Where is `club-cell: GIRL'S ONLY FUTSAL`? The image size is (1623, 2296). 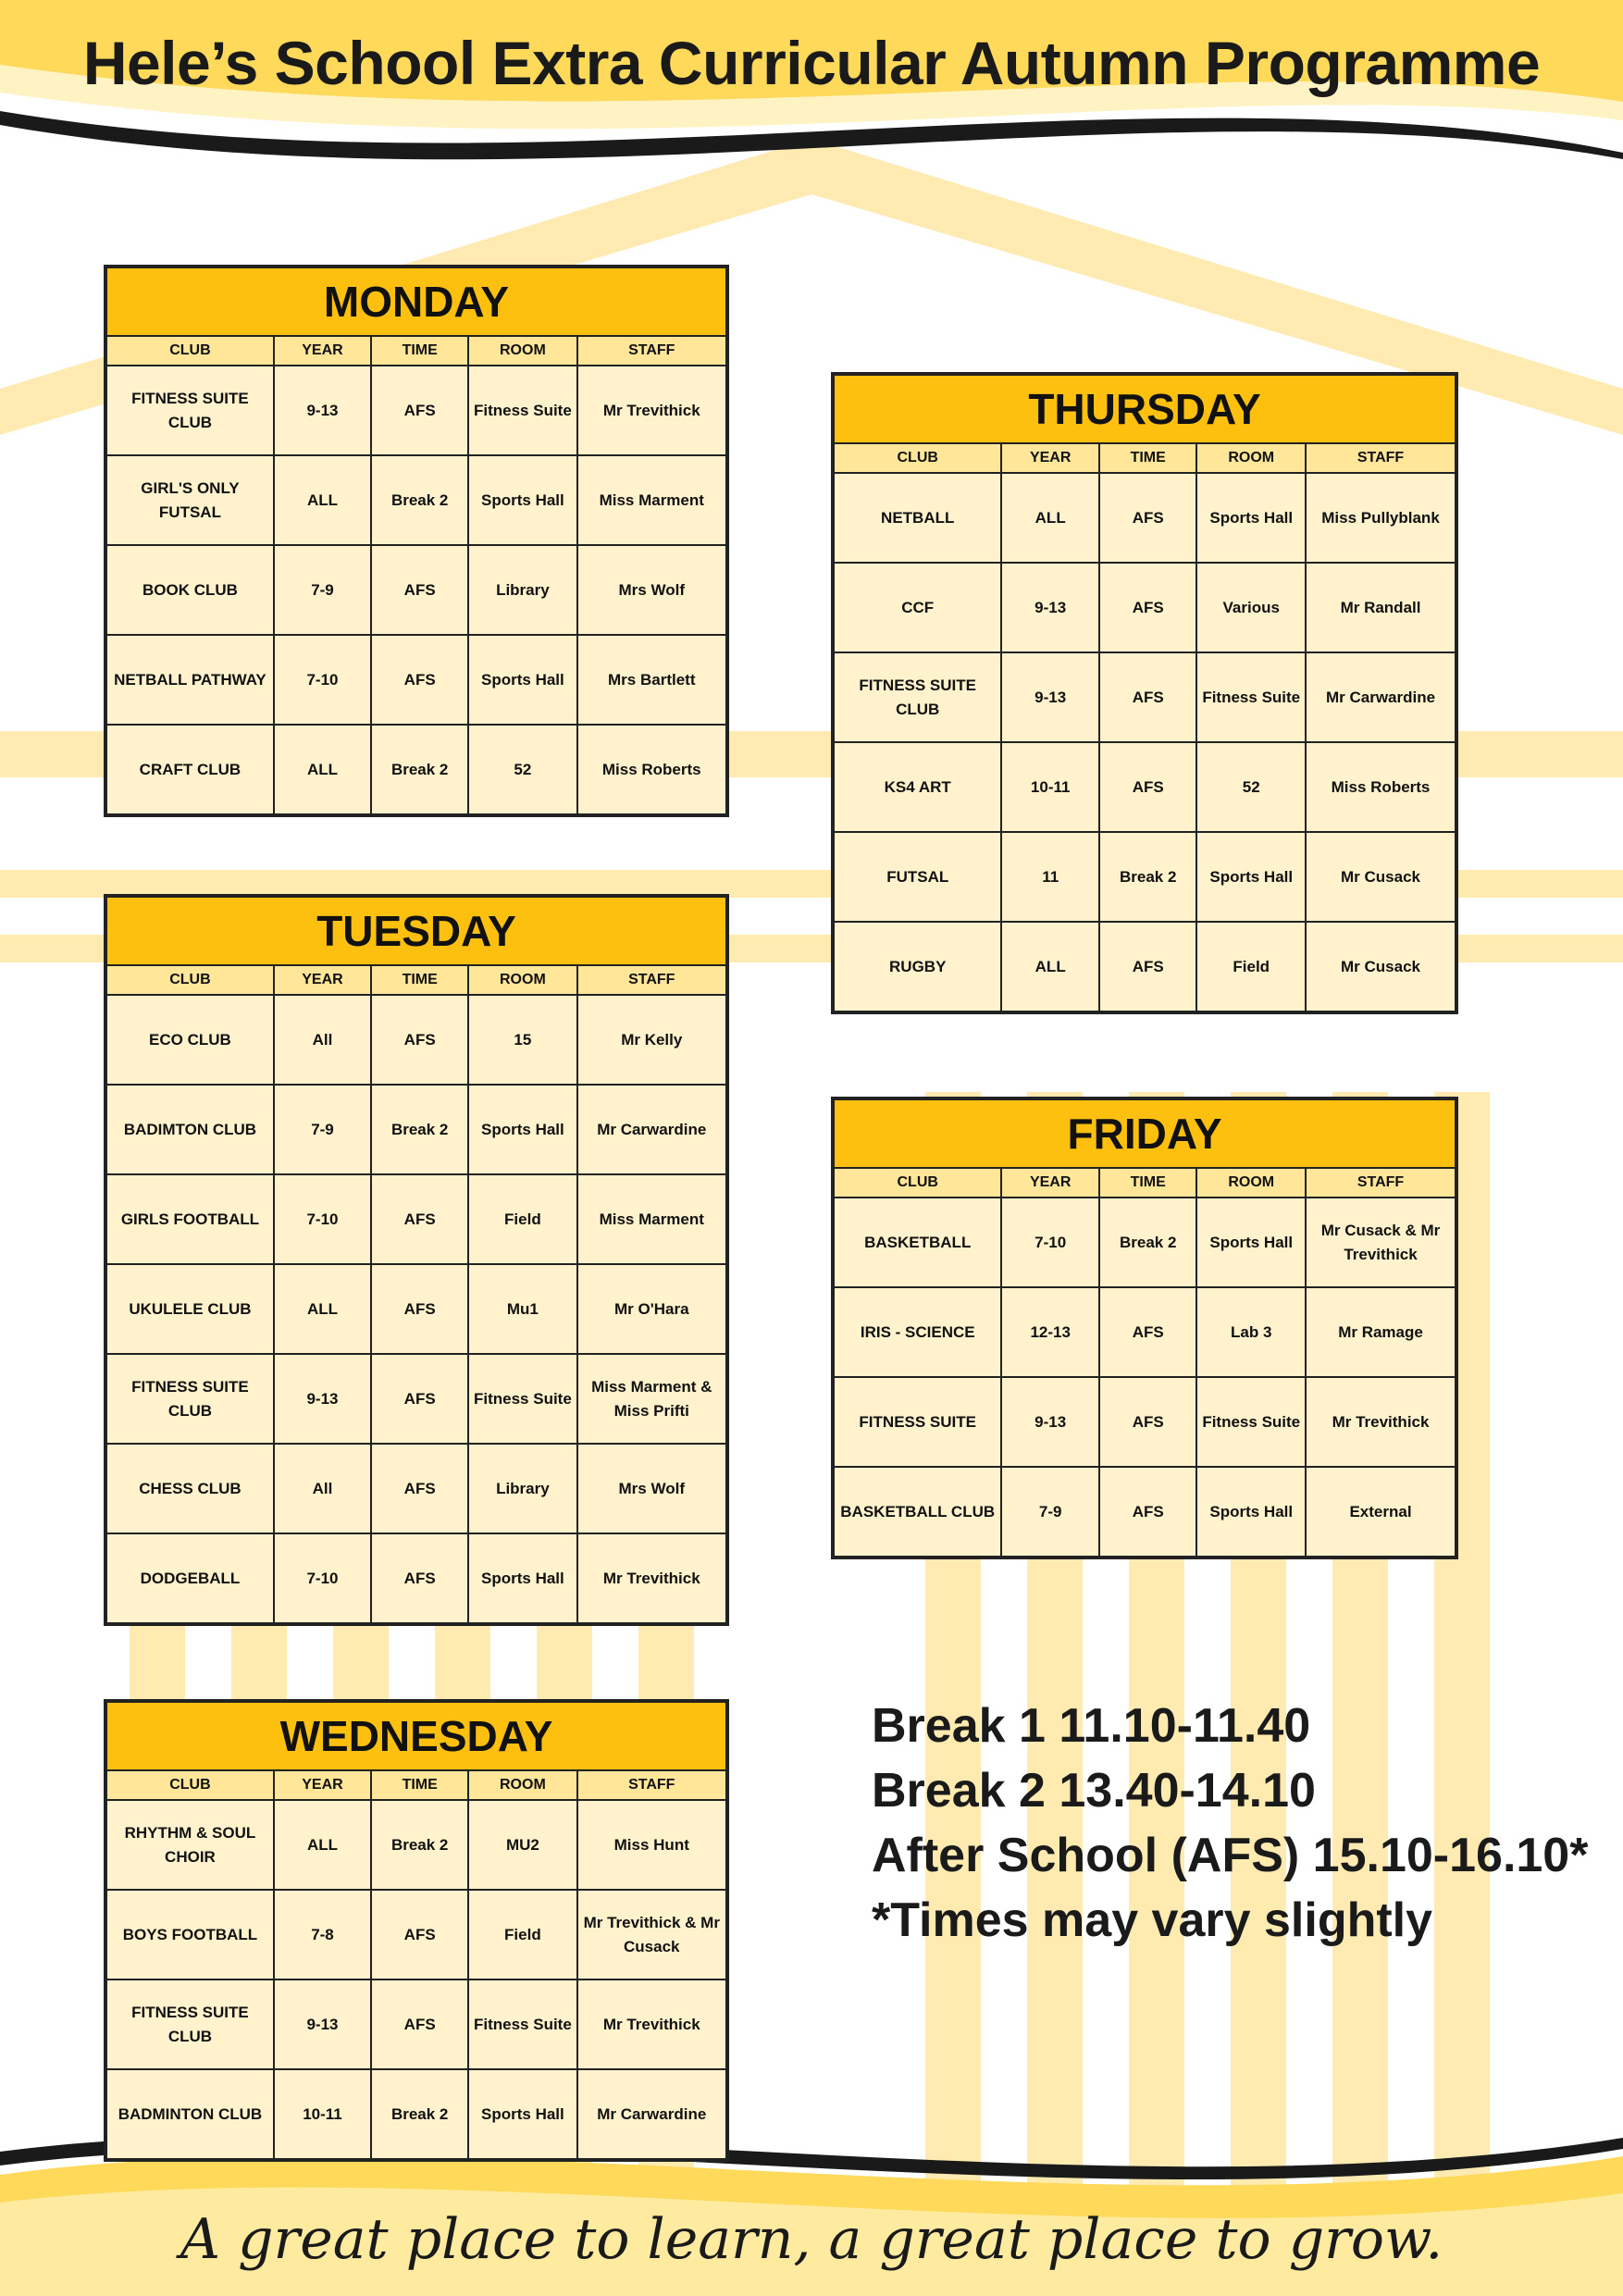
club-cell: GIRL'S ONLY FUTSAL is located at coordinates (190, 500).